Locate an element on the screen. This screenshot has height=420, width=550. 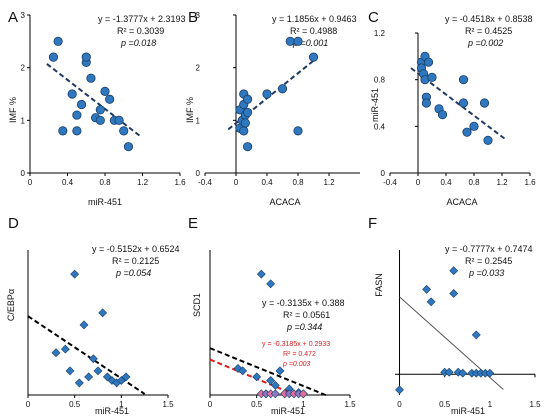
panel-b-x-tick-label: 0.4 is located at coordinates (267, 182).